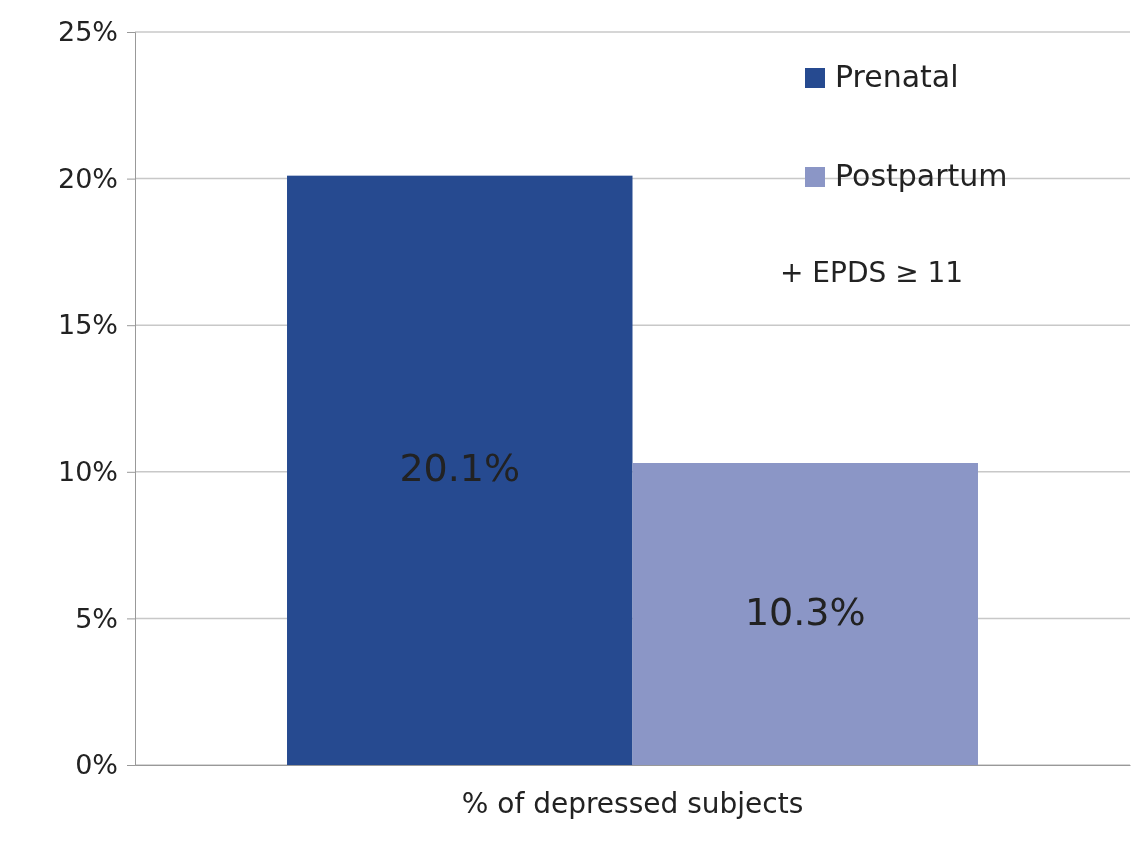 This screenshot has height=848, width=1134. Describe the element at coordinates (96, 618) in the screenshot. I see `y-tick-label: 5%` at that location.